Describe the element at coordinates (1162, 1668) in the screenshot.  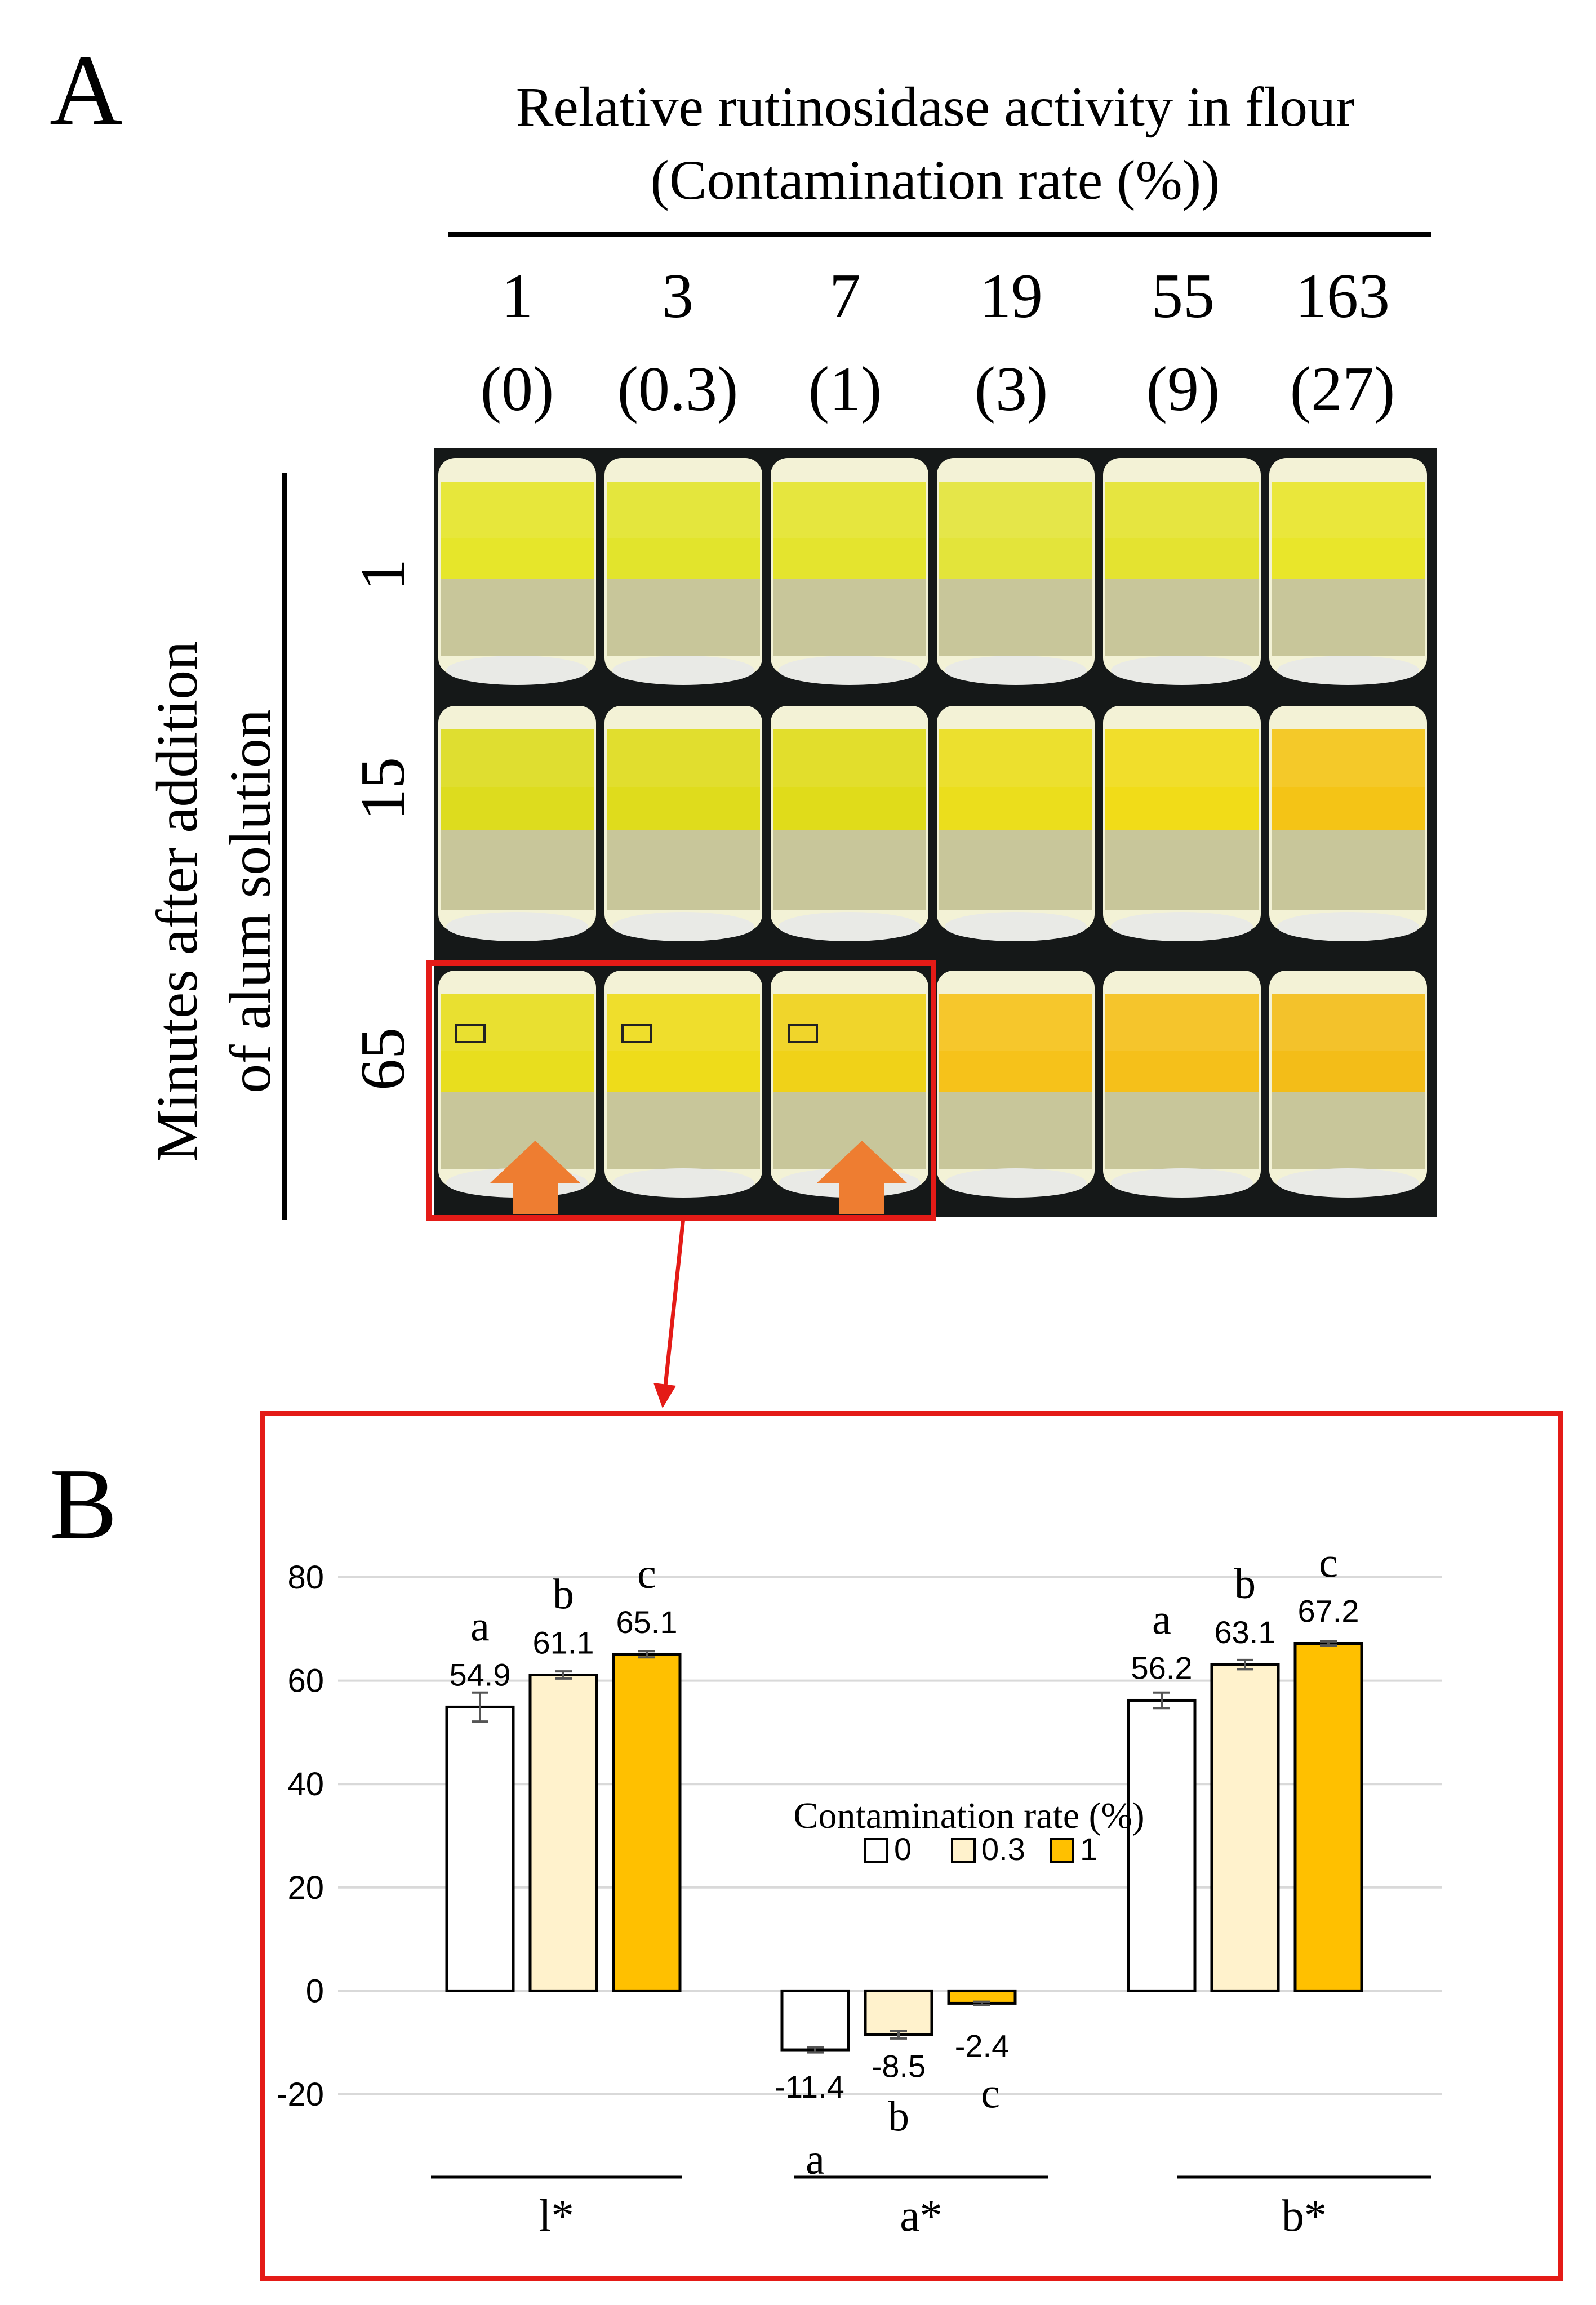
I see `value-label-0-2: 56.2` at that location.